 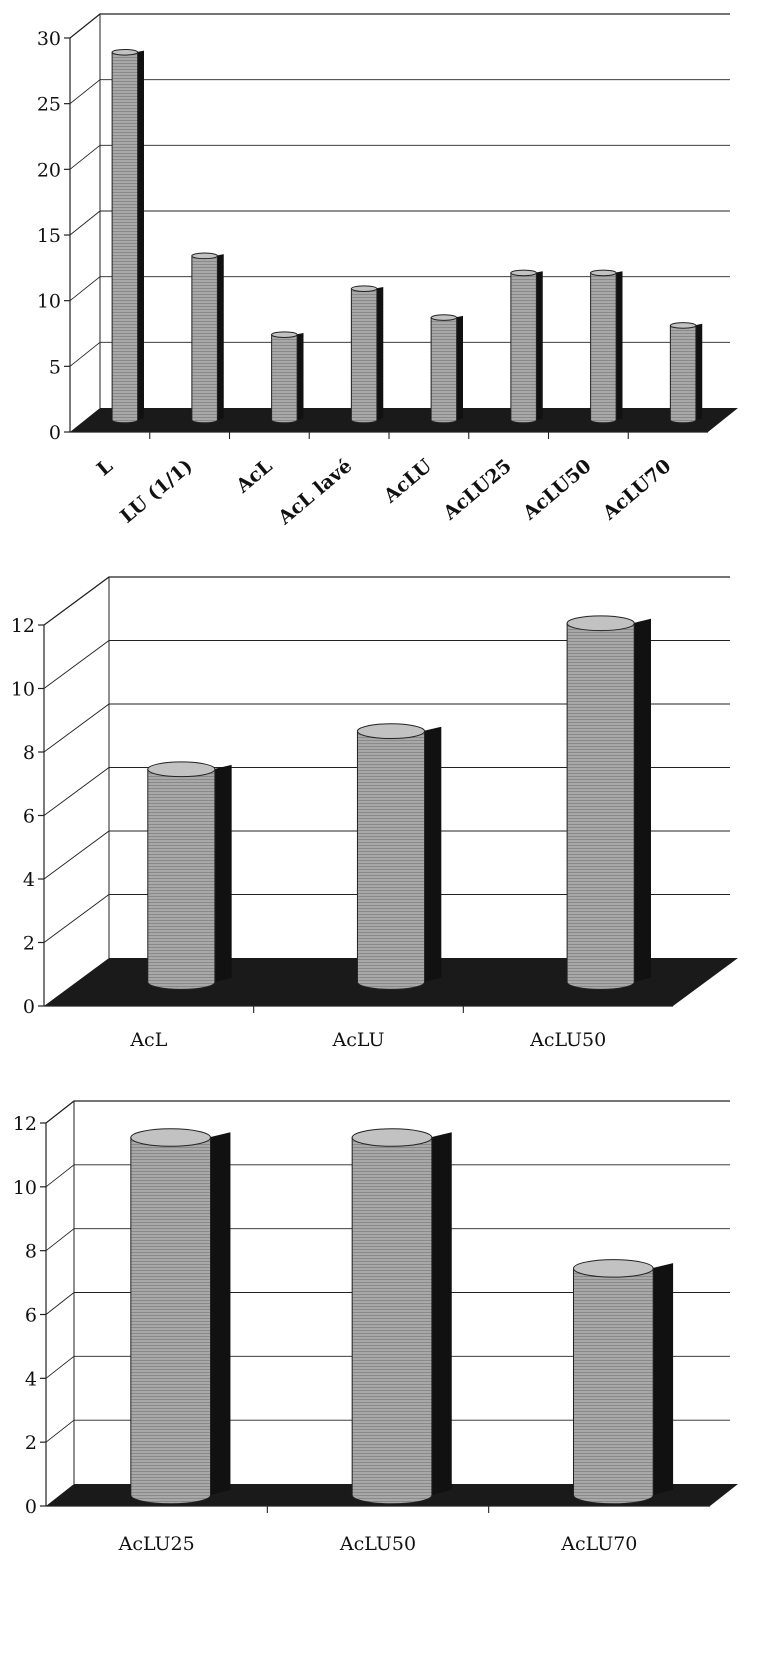 I want to click on chart-floor, so click(x=404, y=420).